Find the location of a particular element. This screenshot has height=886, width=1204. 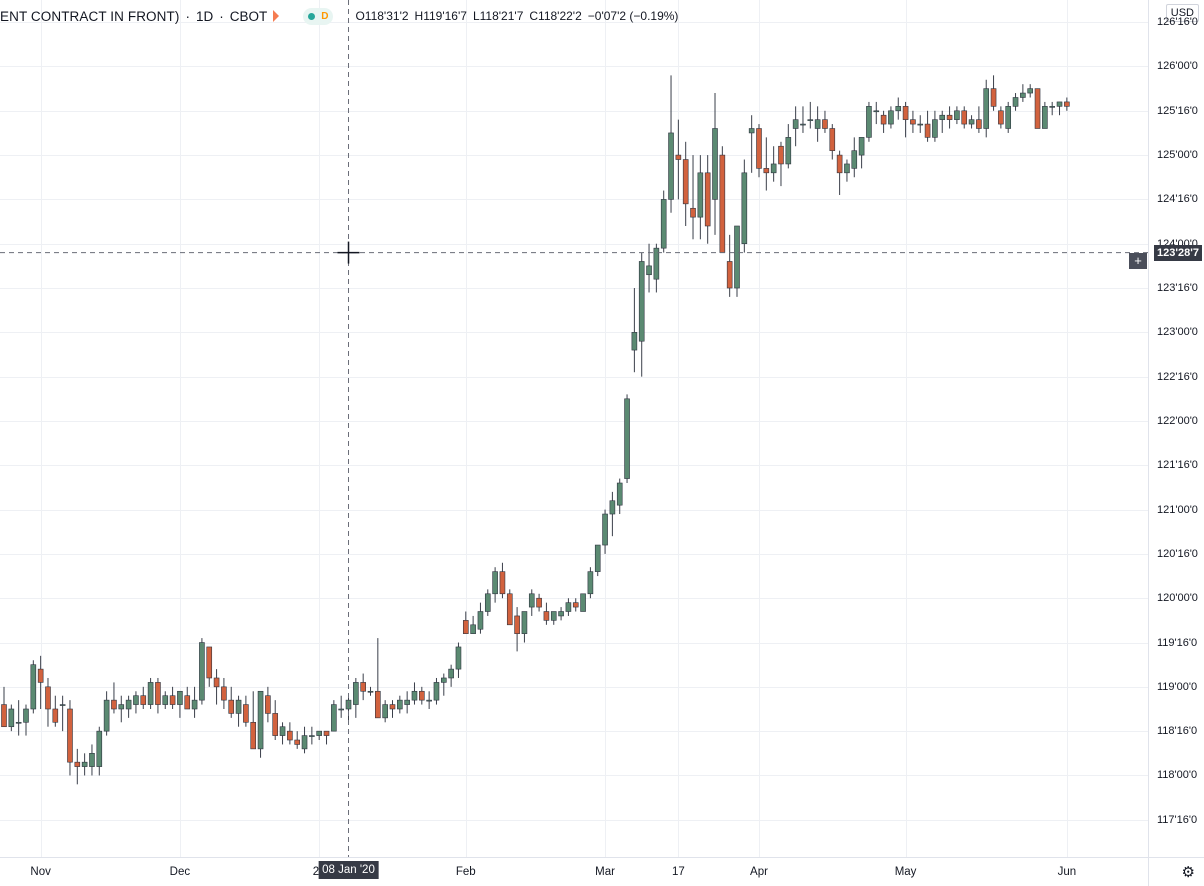

price-tick-label: 123'16'0 is located at coordinates (1177, 288).